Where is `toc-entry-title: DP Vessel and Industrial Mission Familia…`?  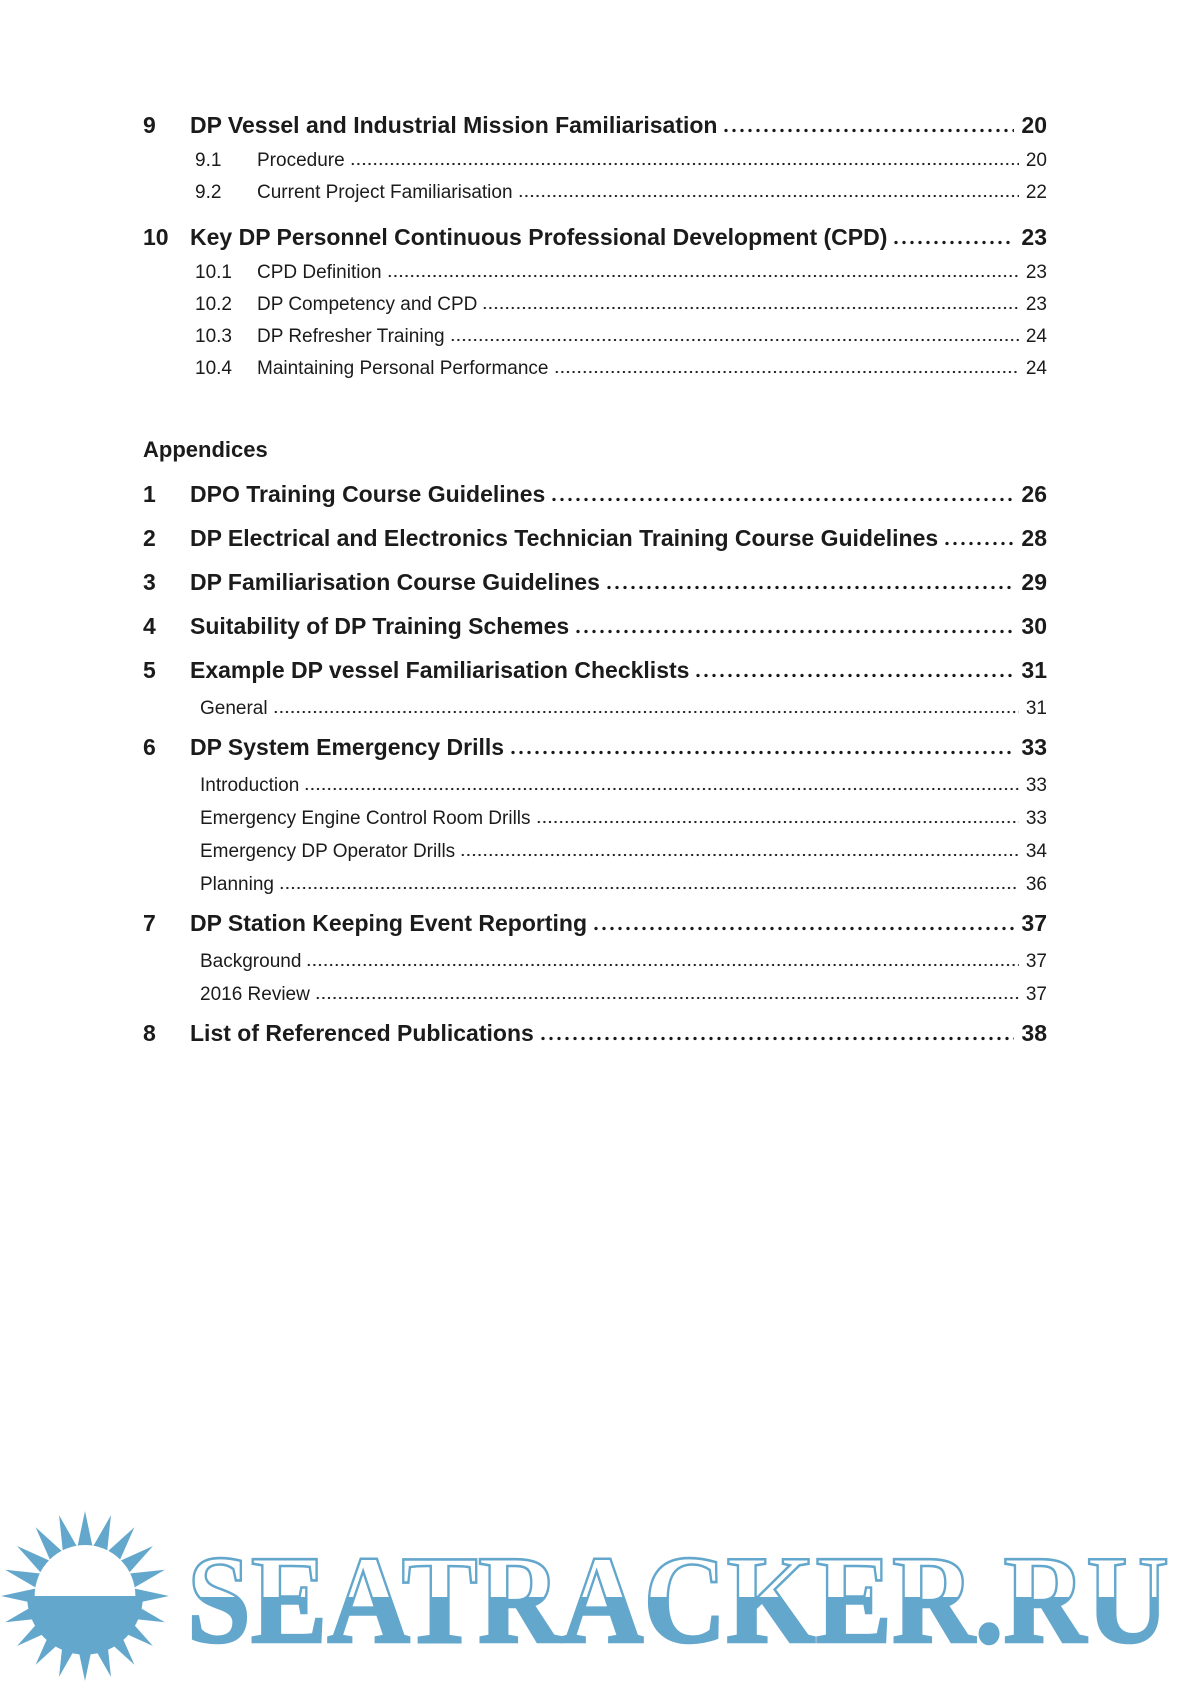 toc-entry-title: DP Vessel and Industrial Mission Familia… is located at coordinates (454, 125).